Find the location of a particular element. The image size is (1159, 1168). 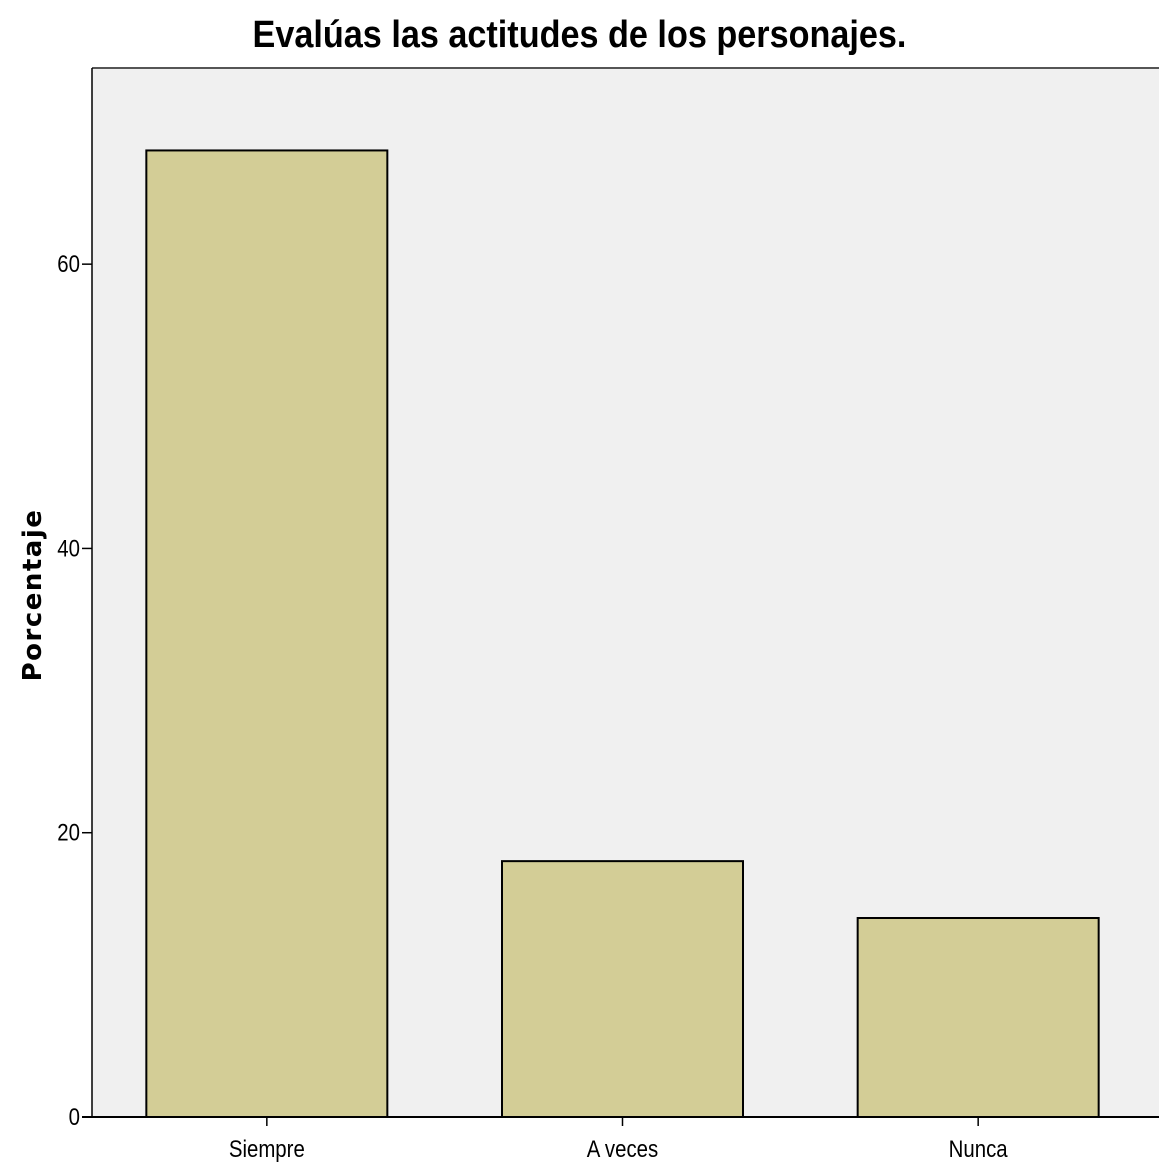

bar-a-veces is located at coordinates (622, 989).